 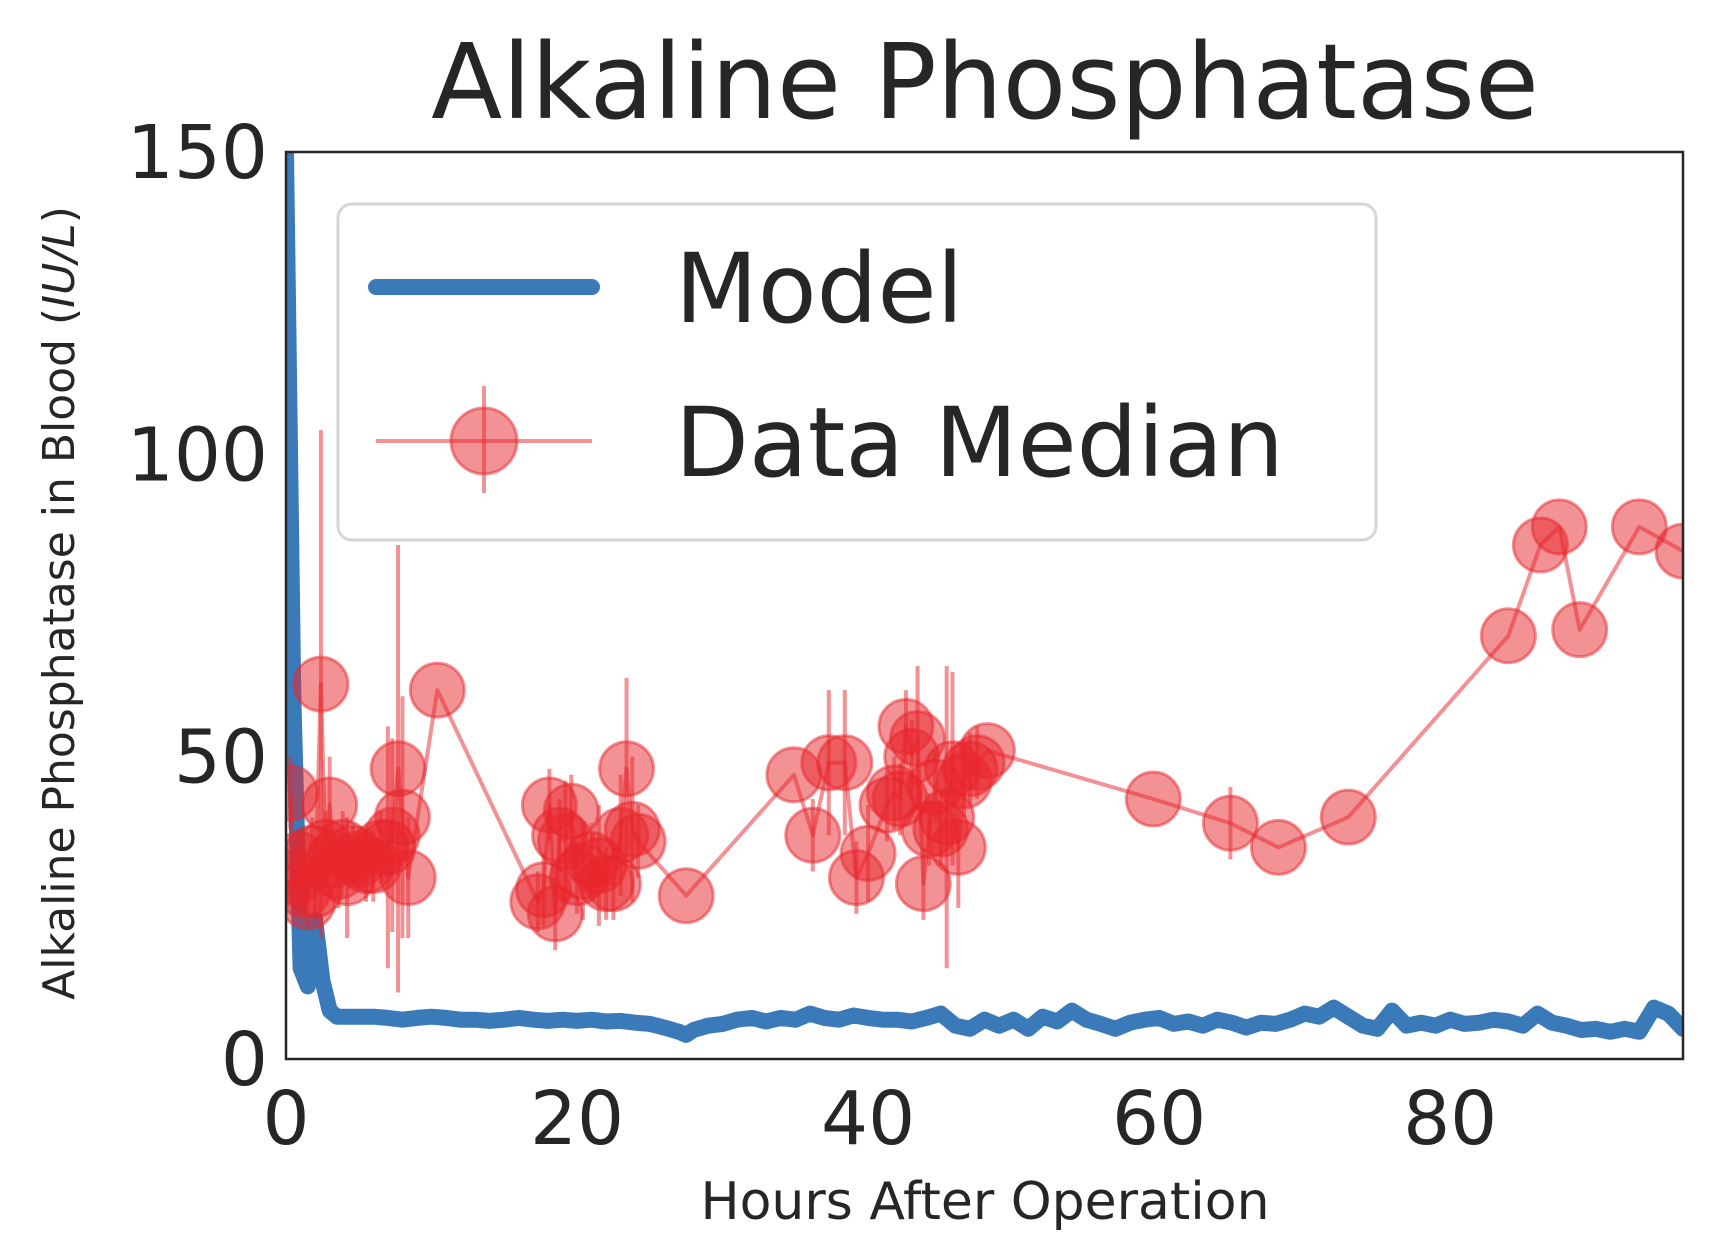 I want to click on svg-text:Alkaline Phosphatase in Blood: Alkaline Phosphatase in Blood (IU/L), so click(x=59, y=603).